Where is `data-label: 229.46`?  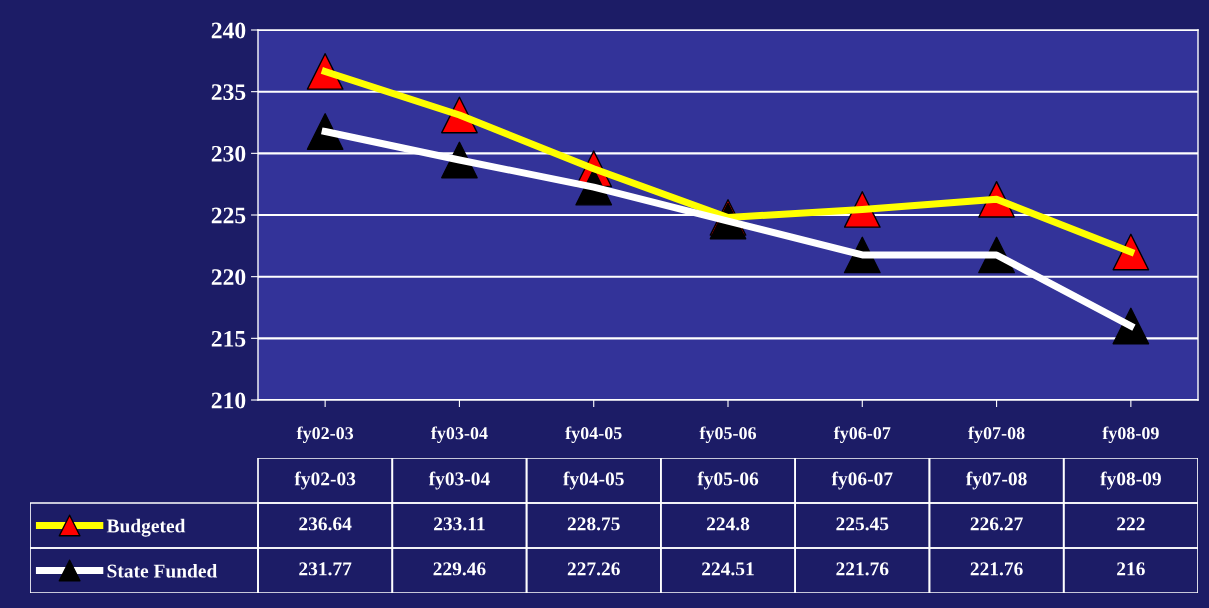 data-label: 229.46 is located at coordinates (459, 569).